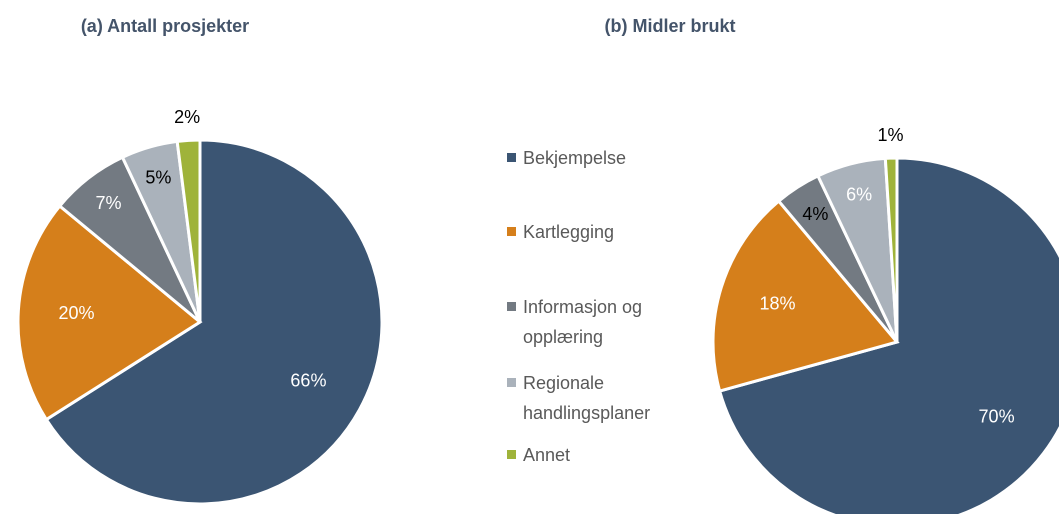 This screenshot has height=514, width=1059. What do you see at coordinates (670, 26) in the screenshot?
I see `chart-title: (b) Midler brukt` at bounding box center [670, 26].